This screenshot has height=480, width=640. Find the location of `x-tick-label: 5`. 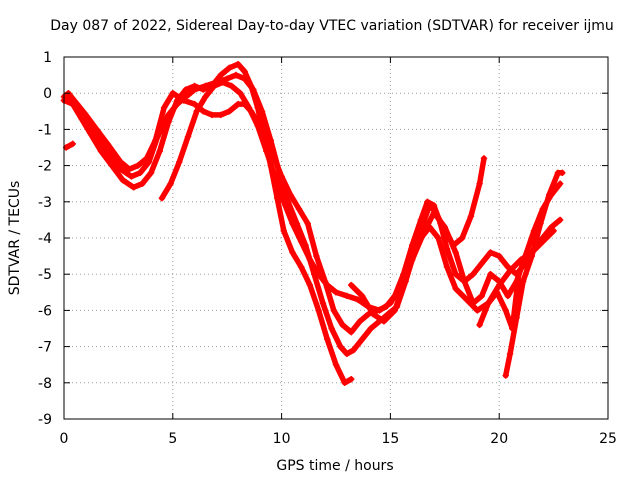

x-tick-label: 5 is located at coordinates (172, 439).